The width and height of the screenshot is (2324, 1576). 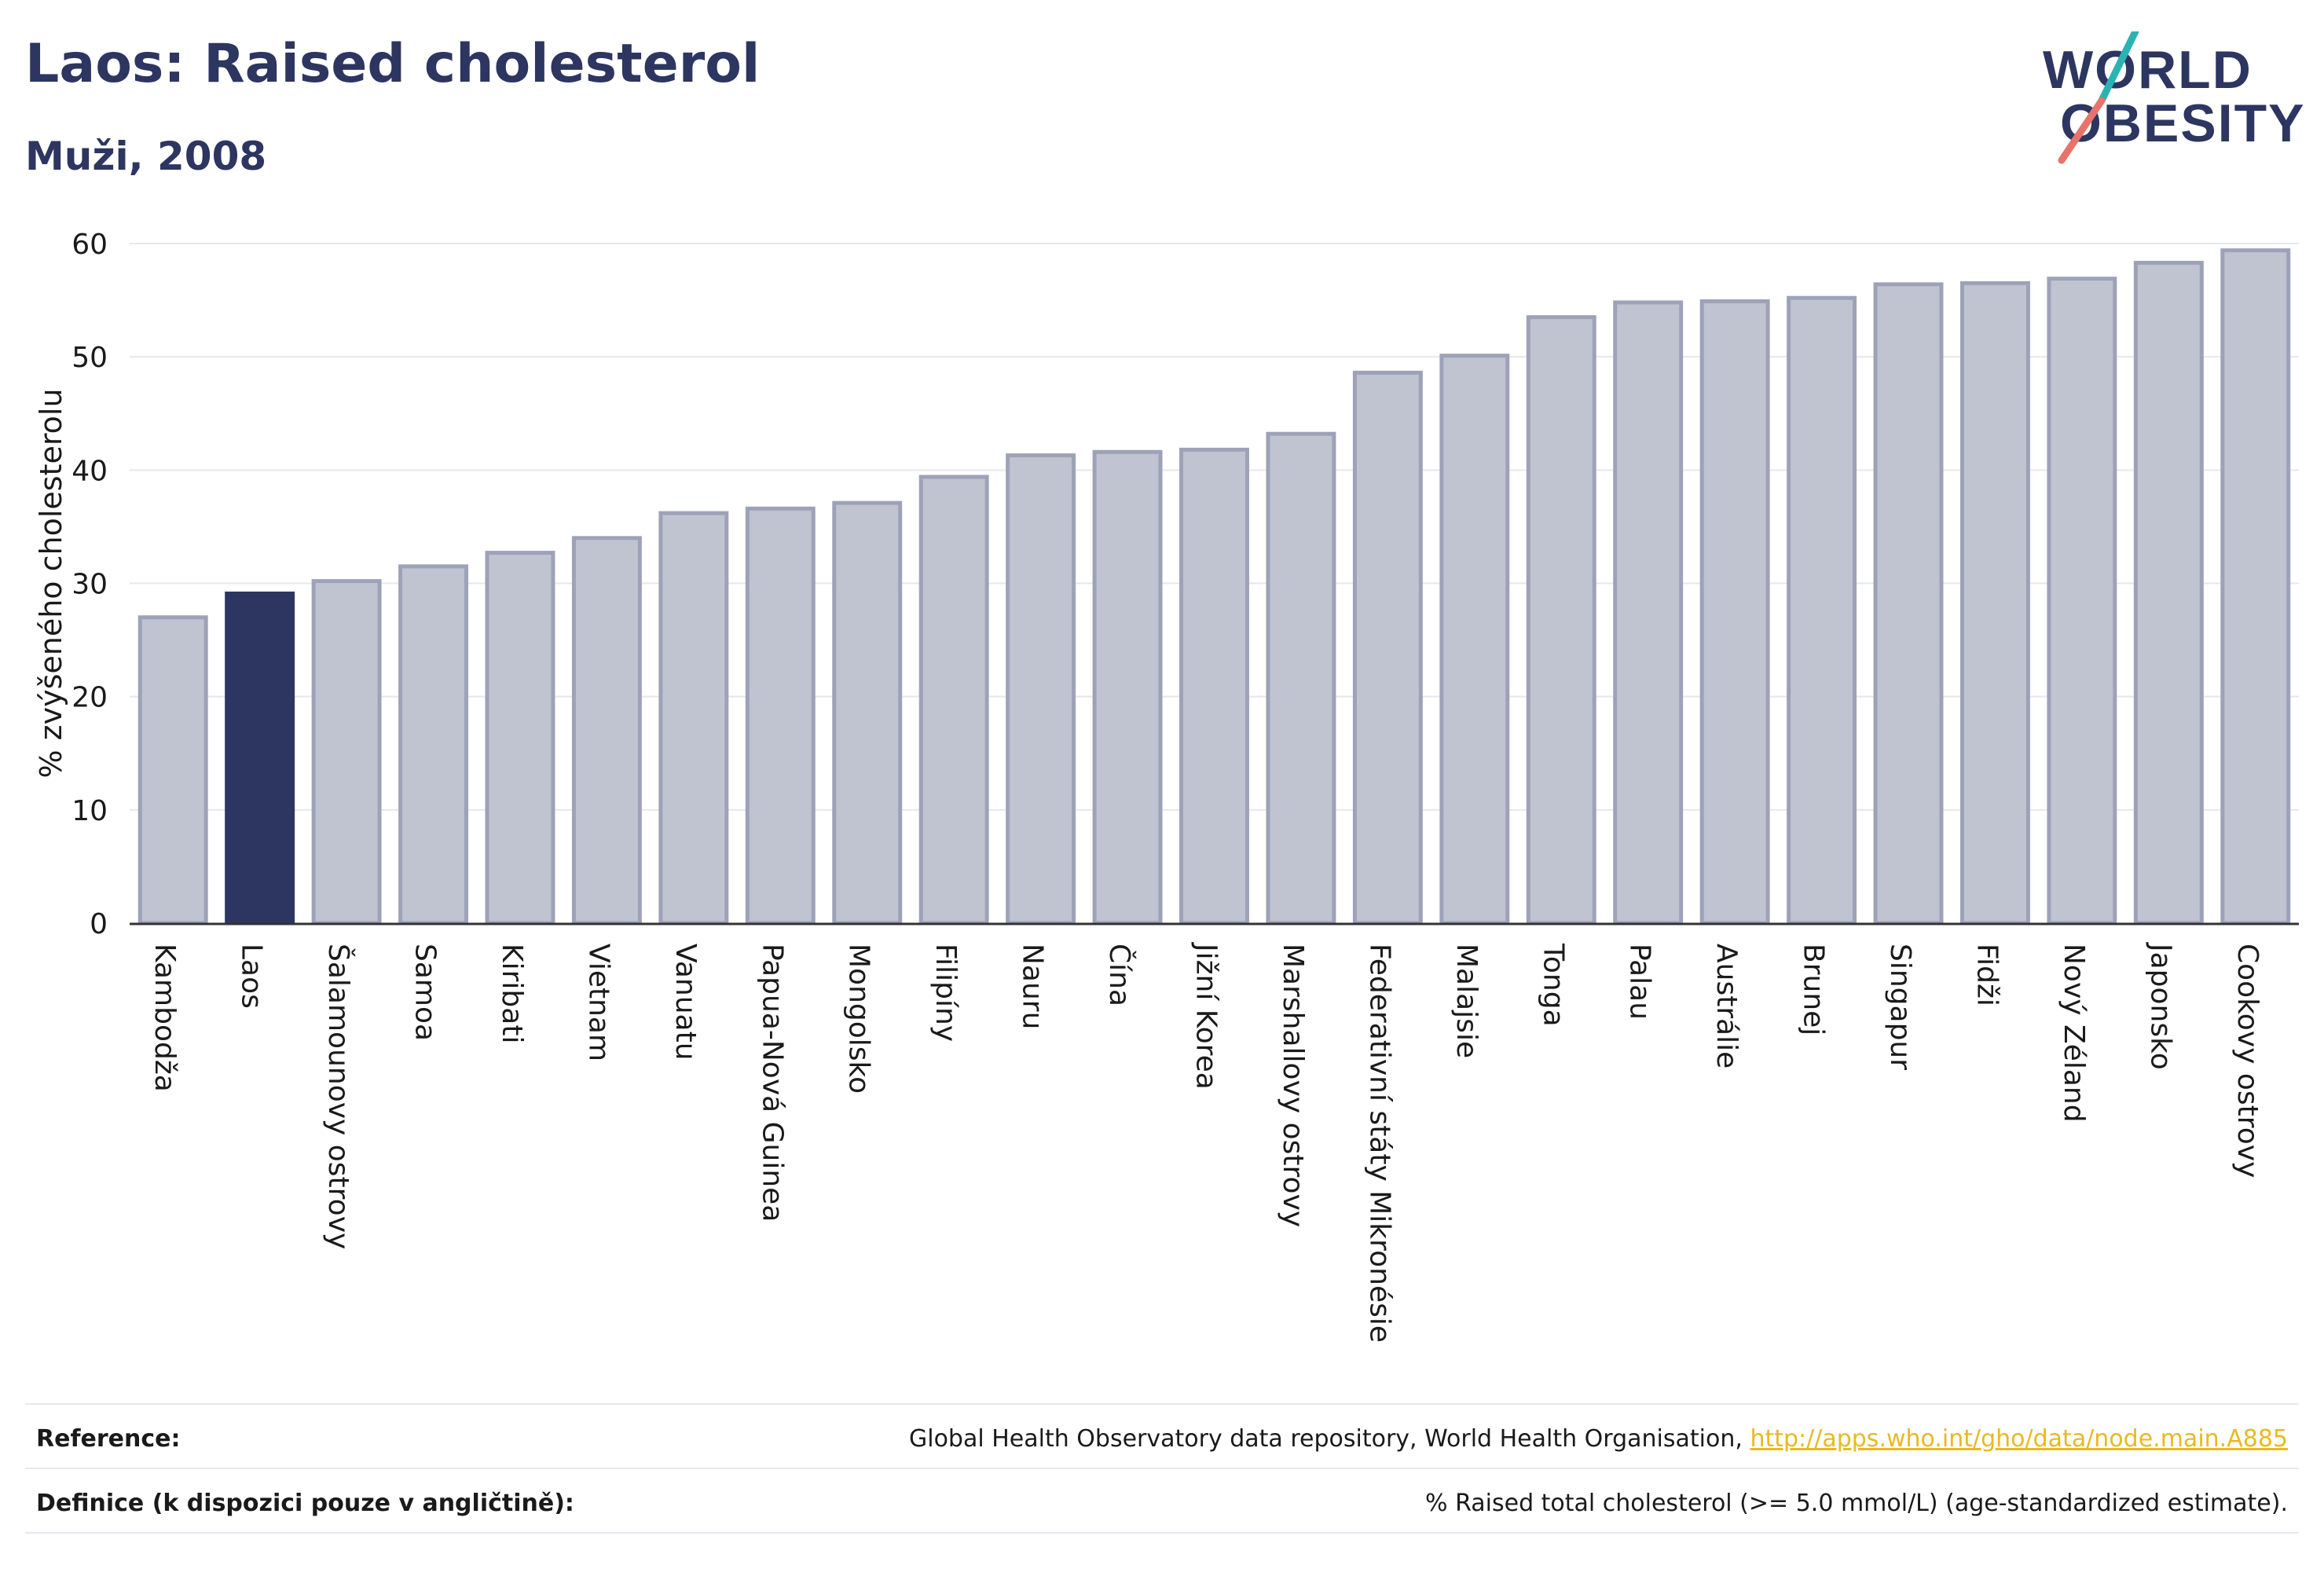 I want to click on x-tick-label: Singapur, so click(x=1900, y=1007).